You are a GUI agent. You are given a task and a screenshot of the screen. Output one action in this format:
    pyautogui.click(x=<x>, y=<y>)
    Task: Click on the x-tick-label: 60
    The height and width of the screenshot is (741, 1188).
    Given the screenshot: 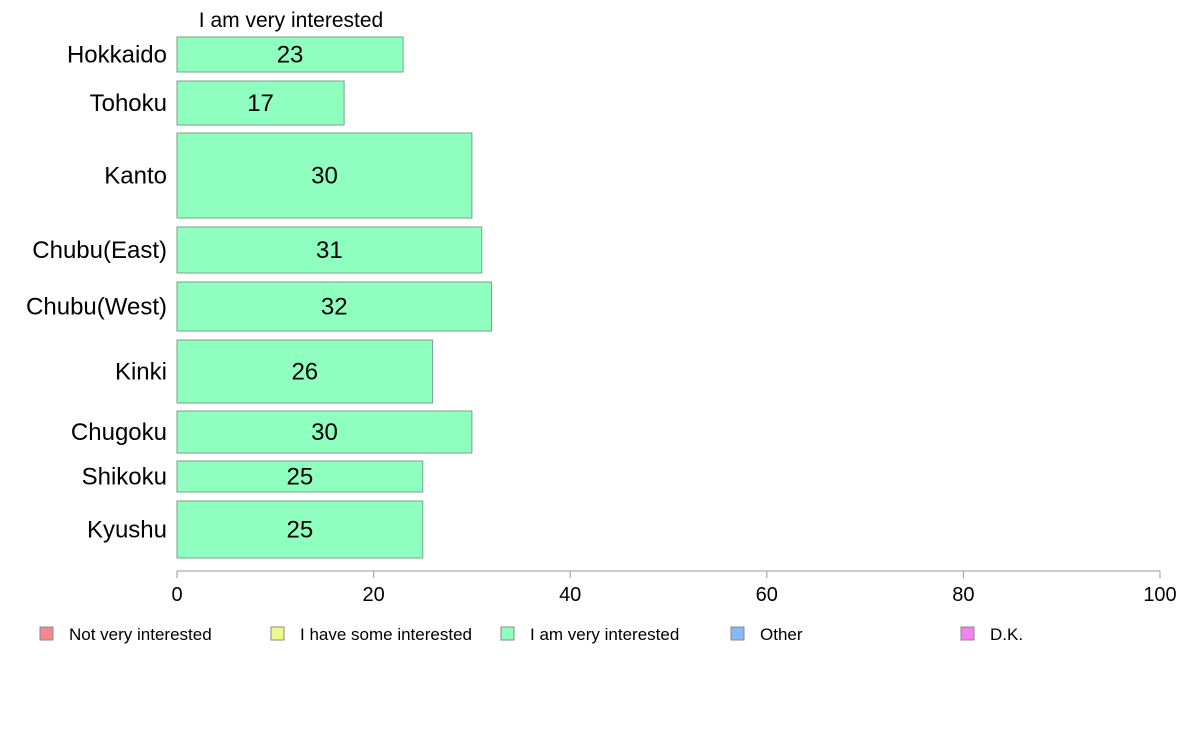 What is the action you would take?
    pyautogui.click(x=767, y=595)
    